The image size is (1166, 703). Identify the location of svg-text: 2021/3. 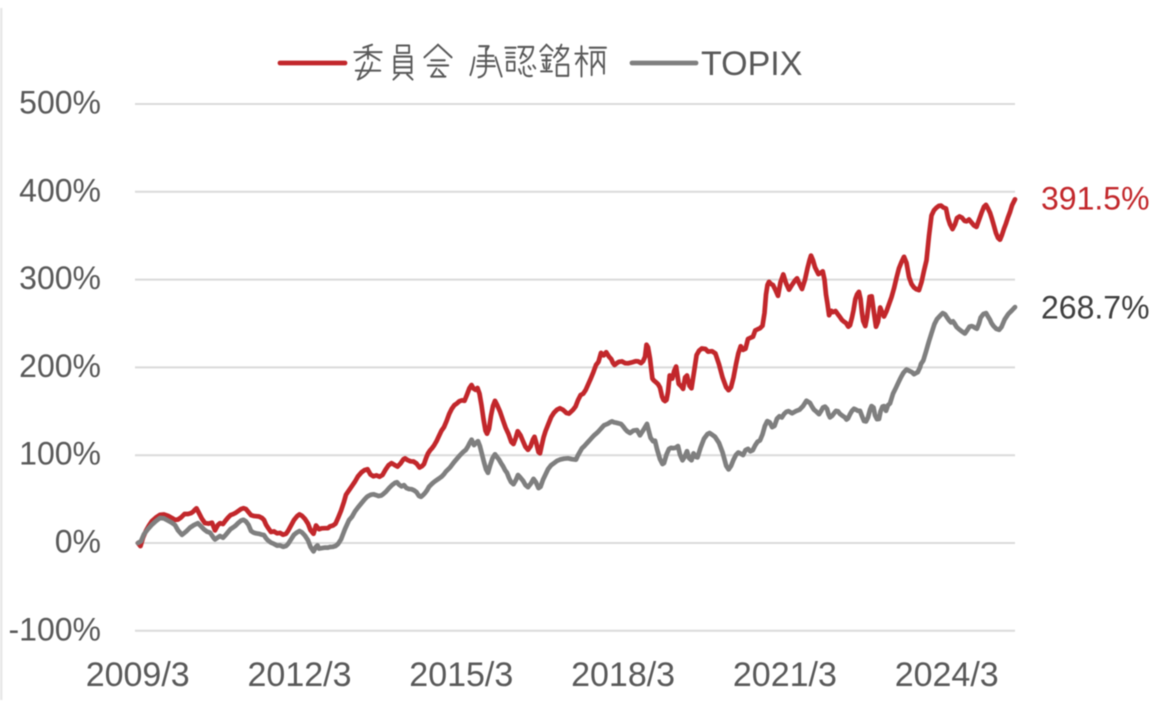
(785, 675).